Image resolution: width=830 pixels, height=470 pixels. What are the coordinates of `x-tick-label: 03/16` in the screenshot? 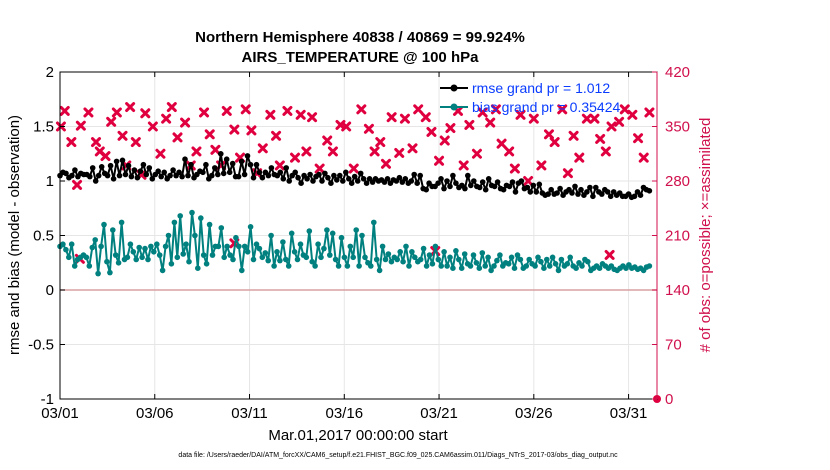 It's located at (345, 413).